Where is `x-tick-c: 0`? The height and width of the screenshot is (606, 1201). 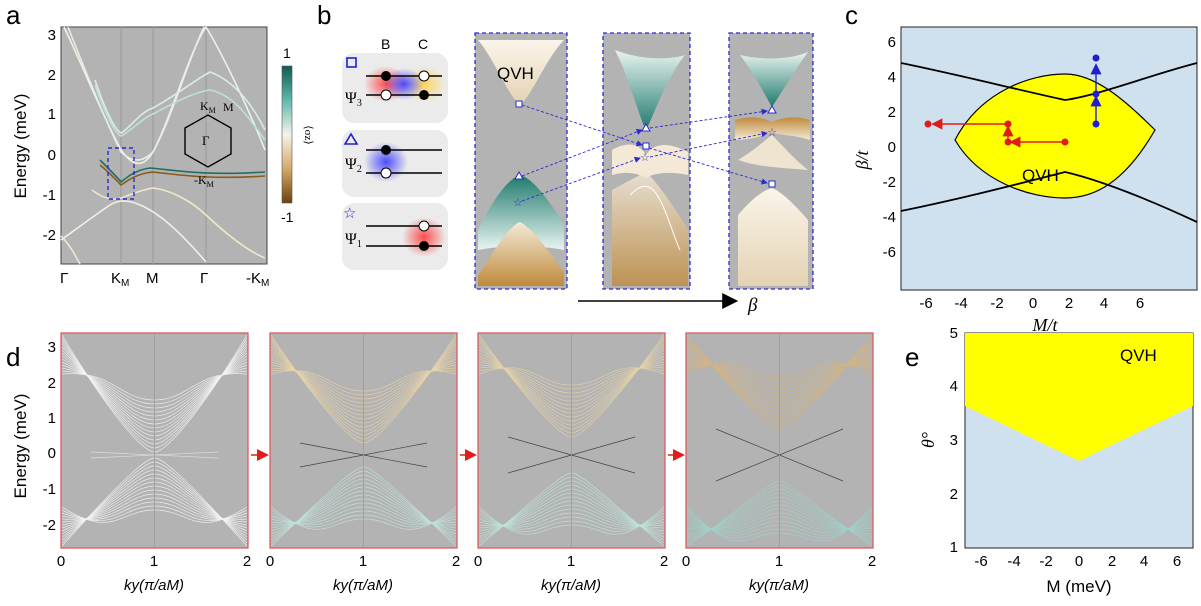
x-tick-c: 0 is located at coordinates (1033, 303).